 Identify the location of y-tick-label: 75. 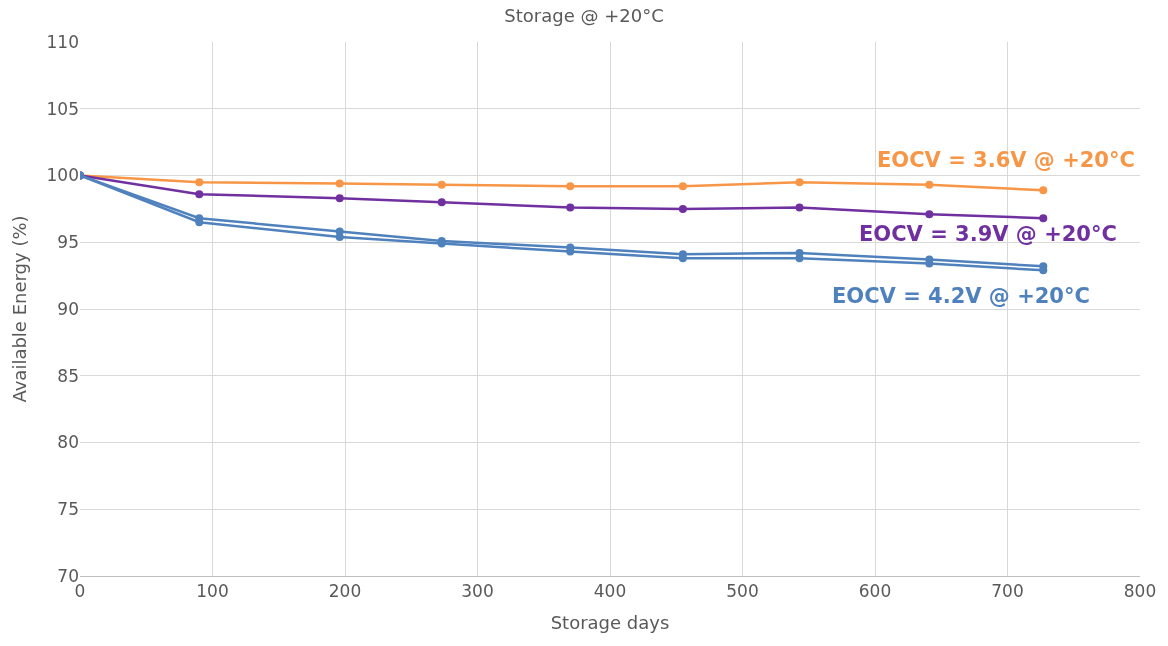
(68, 509).